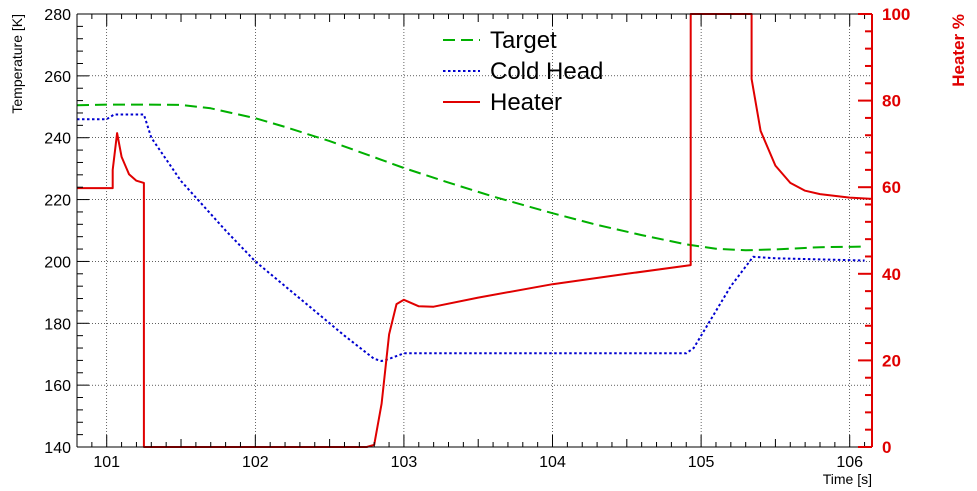 This screenshot has height=491, width=977. I want to click on x-tick-label: 101, so click(106, 462).